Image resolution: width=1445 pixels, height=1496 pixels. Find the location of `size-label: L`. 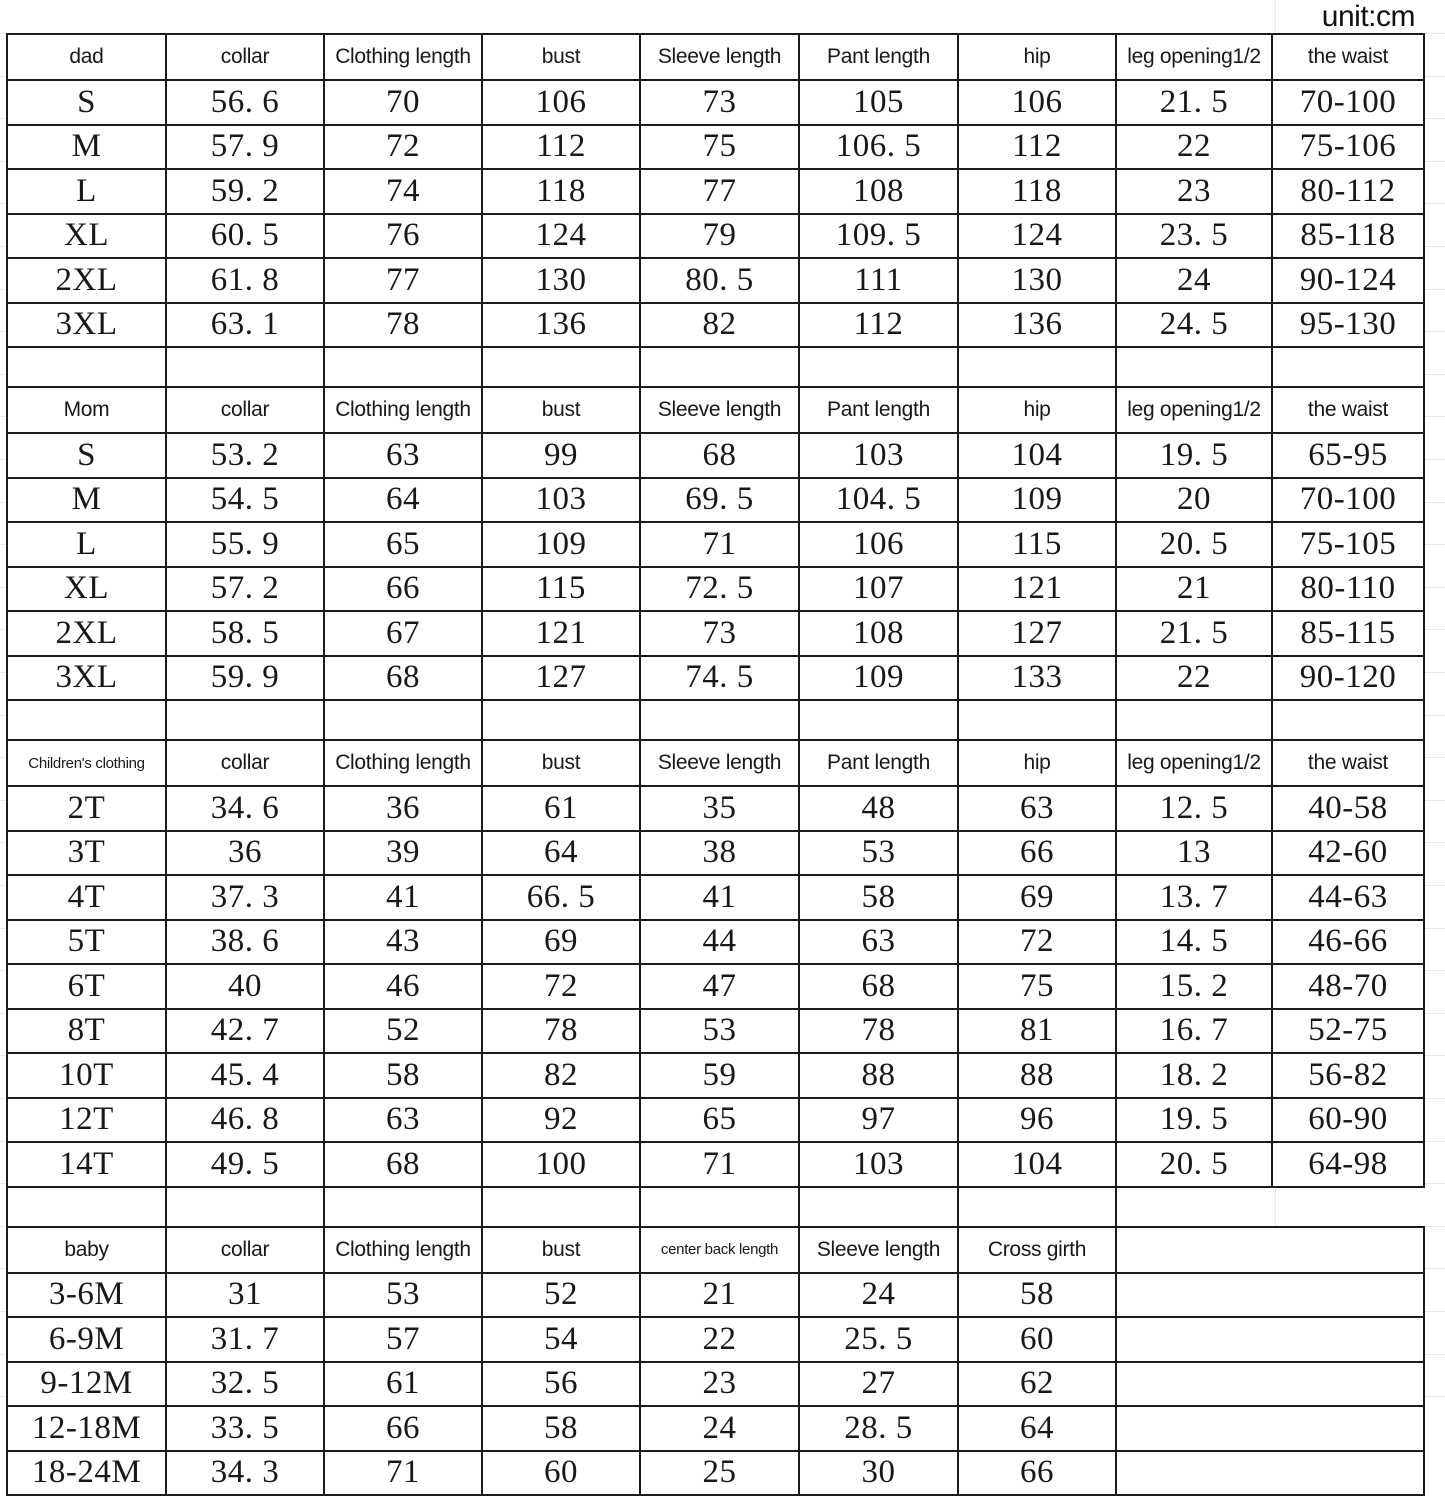

size-label: L is located at coordinates (86, 191).